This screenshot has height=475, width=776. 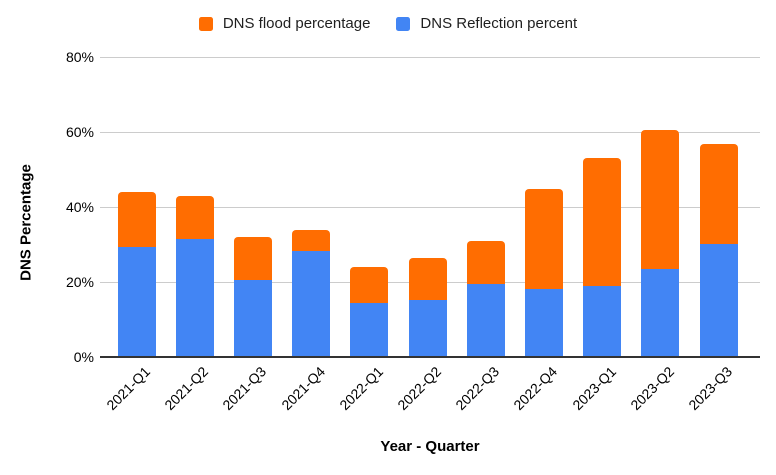 I want to click on x-tick-label: 2022-Q3, so click(x=477, y=388).